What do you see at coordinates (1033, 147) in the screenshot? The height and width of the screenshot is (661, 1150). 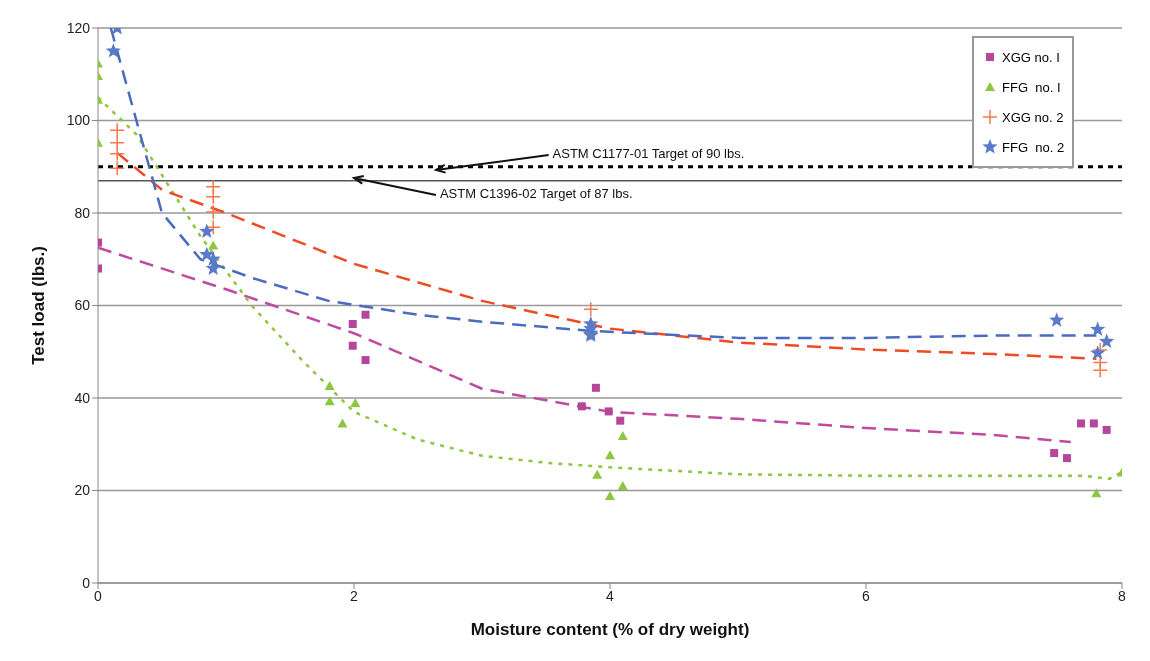 I see `legend-label: FFG no. 2` at bounding box center [1033, 147].